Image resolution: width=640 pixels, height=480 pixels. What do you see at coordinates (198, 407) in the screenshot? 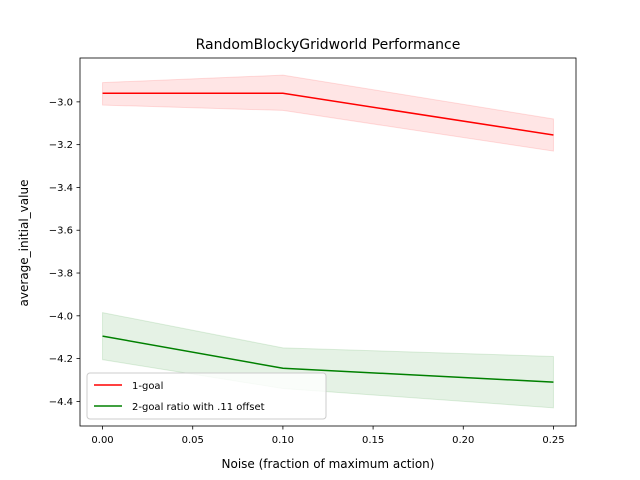
I see `legend-label-2: 2-goal ratio with .11 offset` at bounding box center [198, 407].